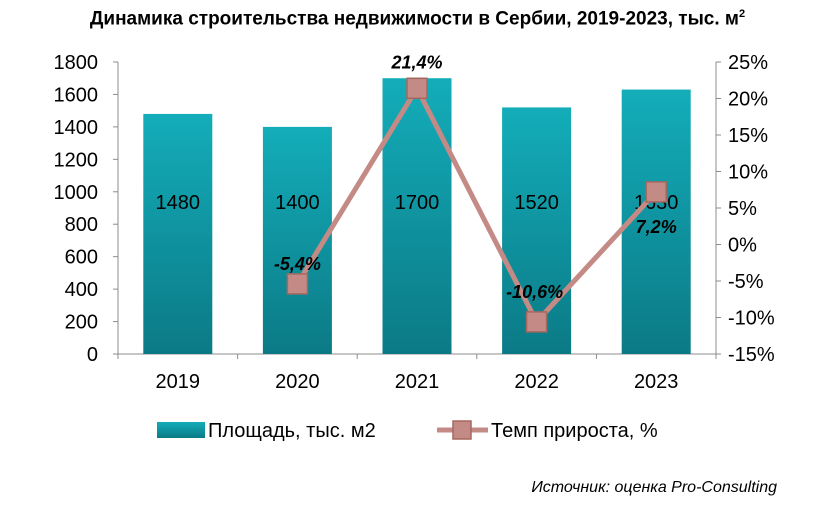 The height and width of the screenshot is (506, 835). I want to click on left-tick-label: 1600, so click(76, 95).